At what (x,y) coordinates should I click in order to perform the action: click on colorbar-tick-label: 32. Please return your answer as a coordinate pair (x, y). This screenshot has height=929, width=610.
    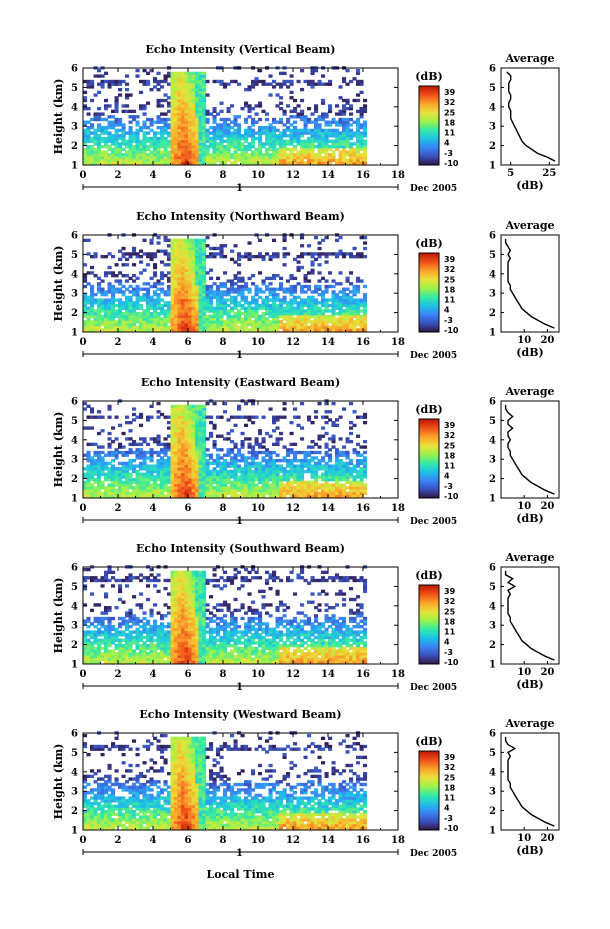
    Looking at the image, I should click on (449, 102).